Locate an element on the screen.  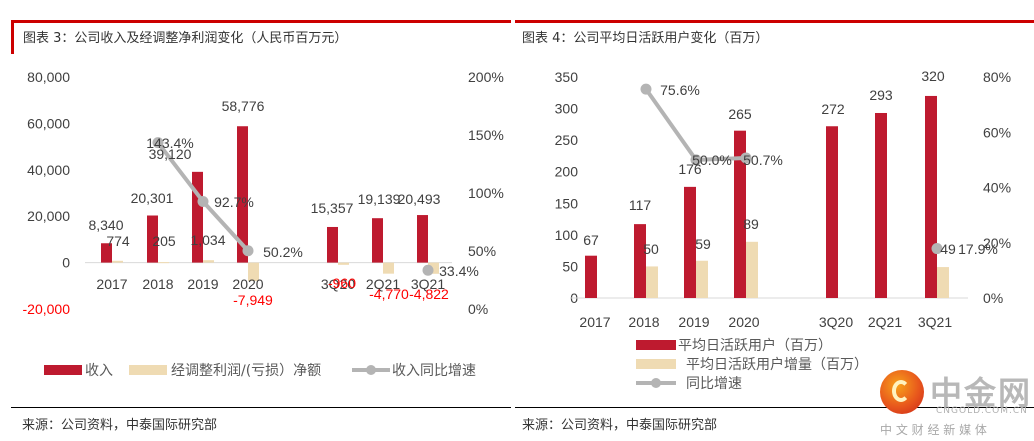
data-label: 75.6% is located at coordinates (680, 90).